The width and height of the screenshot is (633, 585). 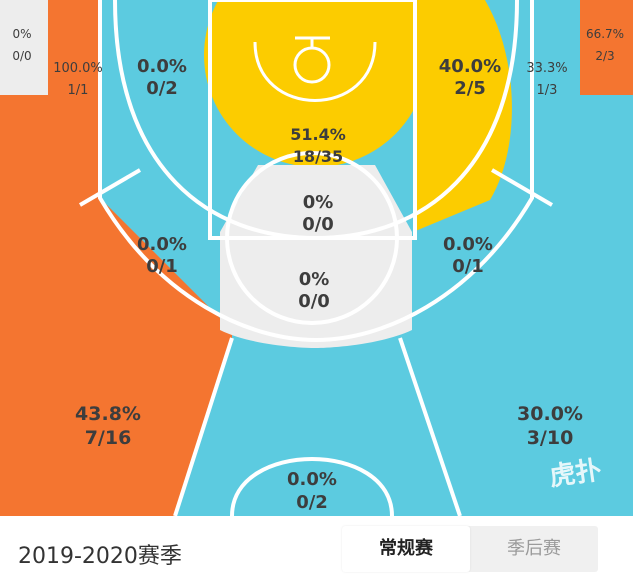 What do you see at coordinates (406, 549) in the screenshot?
I see `tab-regular-season: 常规赛` at bounding box center [406, 549].